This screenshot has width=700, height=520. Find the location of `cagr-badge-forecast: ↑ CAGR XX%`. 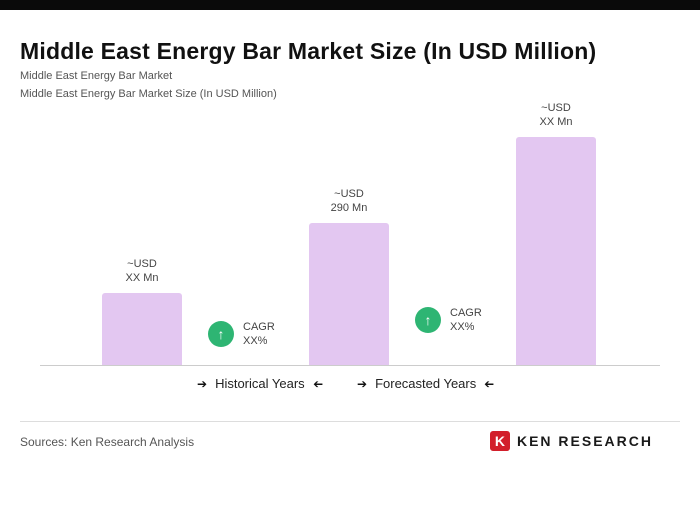

cagr-badge-forecast: ↑ CAGR XX% is located at coordinates (448, 320).